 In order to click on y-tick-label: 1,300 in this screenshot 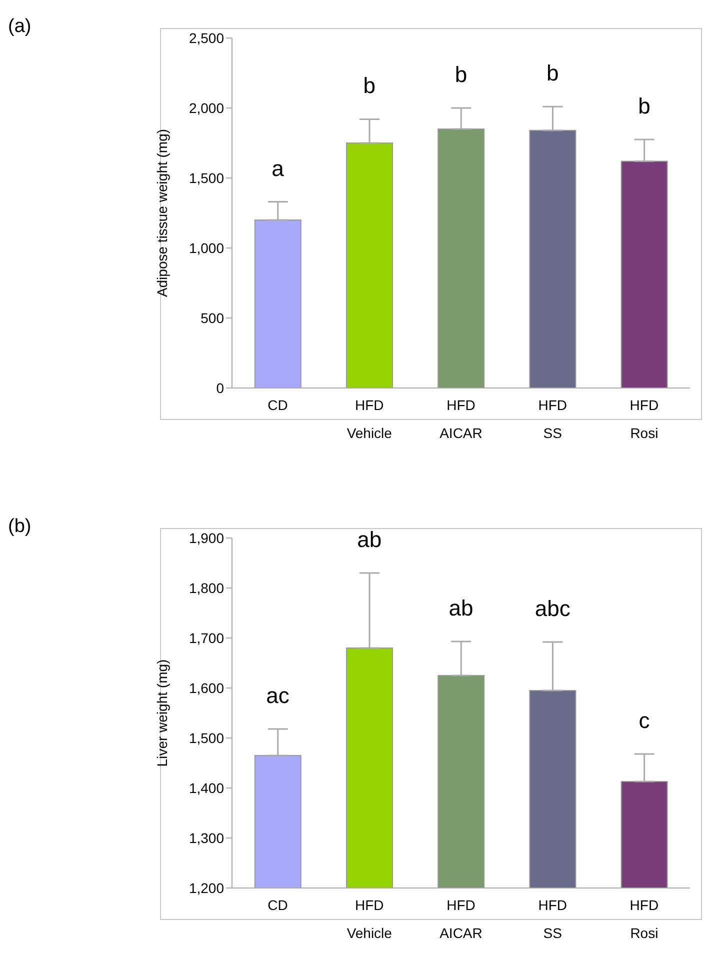, I will do `click(206, 838)`.